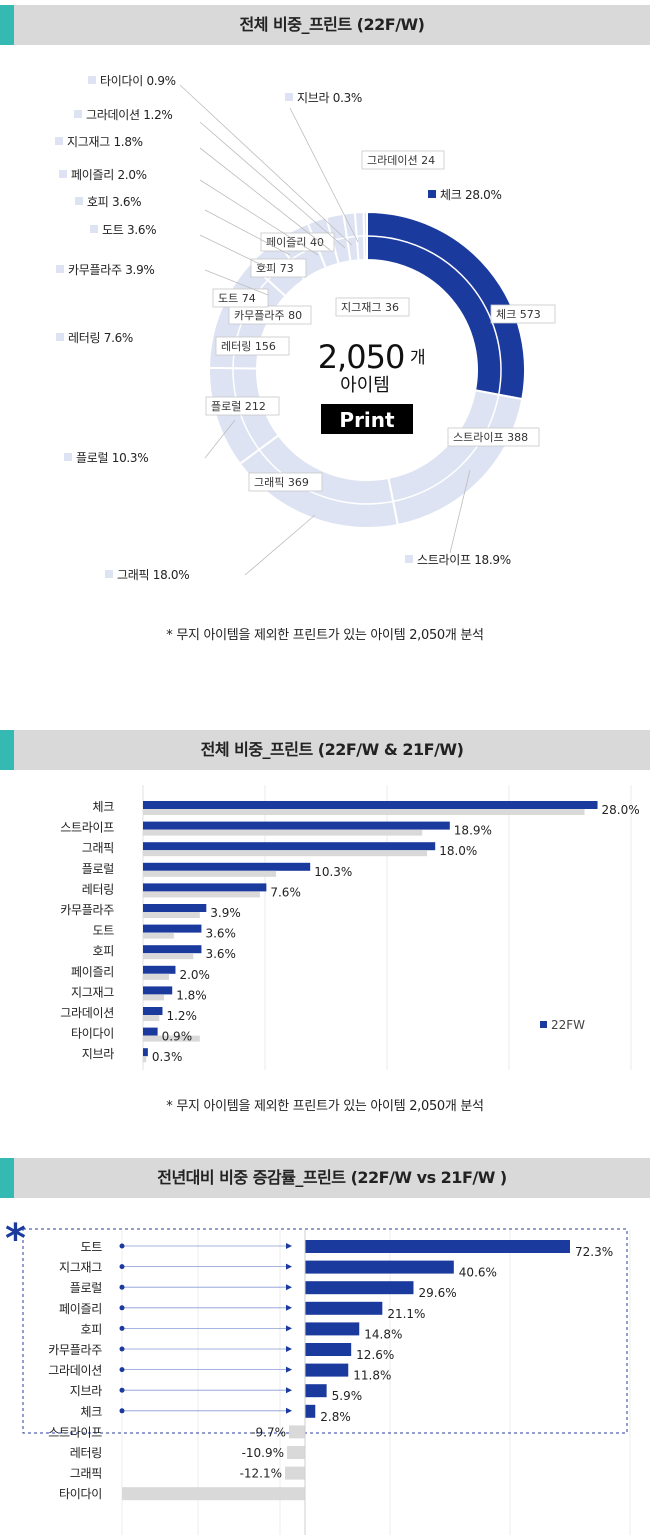 This screenshot has width=650, height=1535. Describe the element at coordinates (285, 892) in the screenshot. I see `bar-value-label: 7.6%` at that location.